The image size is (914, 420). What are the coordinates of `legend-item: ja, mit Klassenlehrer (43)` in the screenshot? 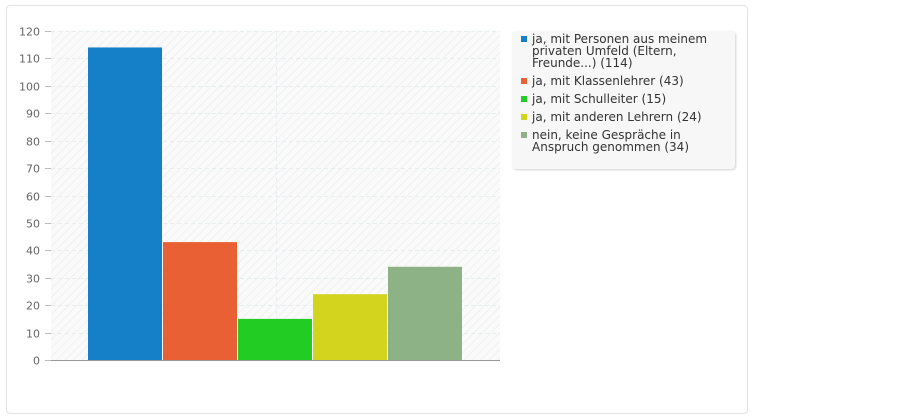 It's located at (625, 81).